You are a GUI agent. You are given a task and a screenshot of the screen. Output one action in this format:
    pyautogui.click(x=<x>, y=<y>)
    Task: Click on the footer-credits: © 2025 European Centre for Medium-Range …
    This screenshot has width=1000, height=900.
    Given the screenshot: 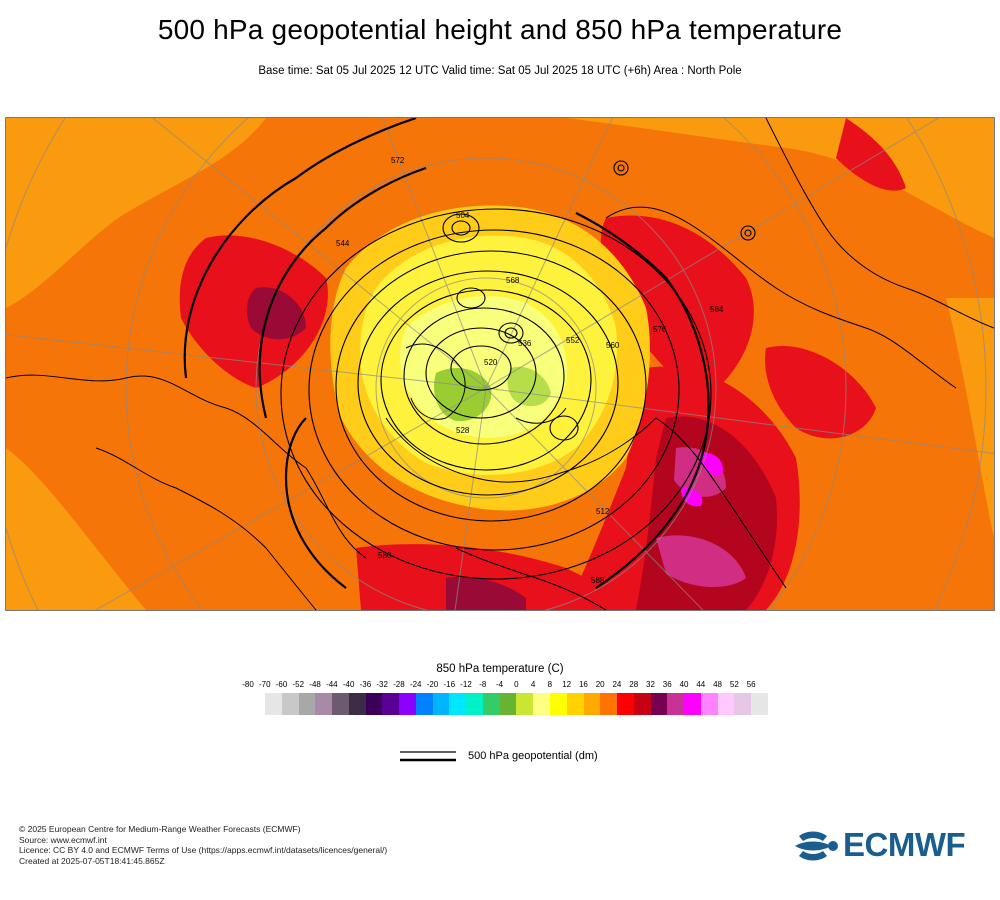 What is the action you would take?
    pyautogui.click(x=203, y=845)
    